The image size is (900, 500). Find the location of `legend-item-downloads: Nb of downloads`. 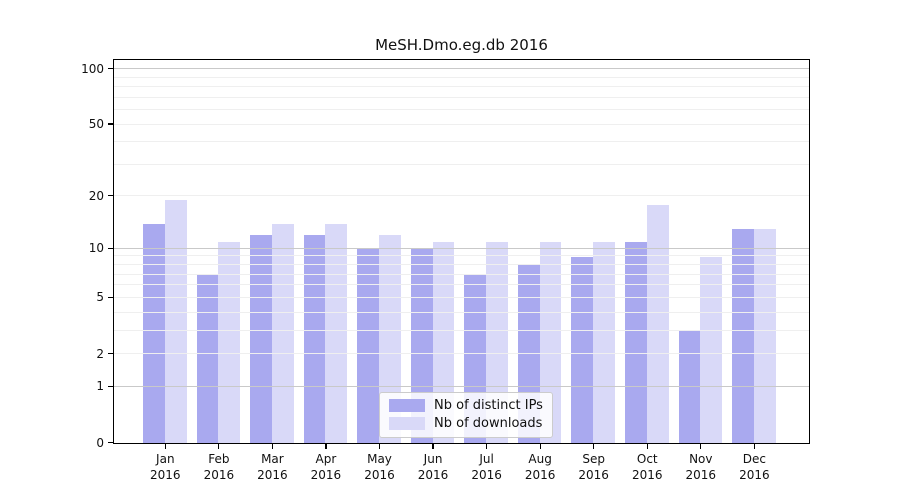

legend-item-downloads: Nb of downloads is located at coordinates (466, 423).